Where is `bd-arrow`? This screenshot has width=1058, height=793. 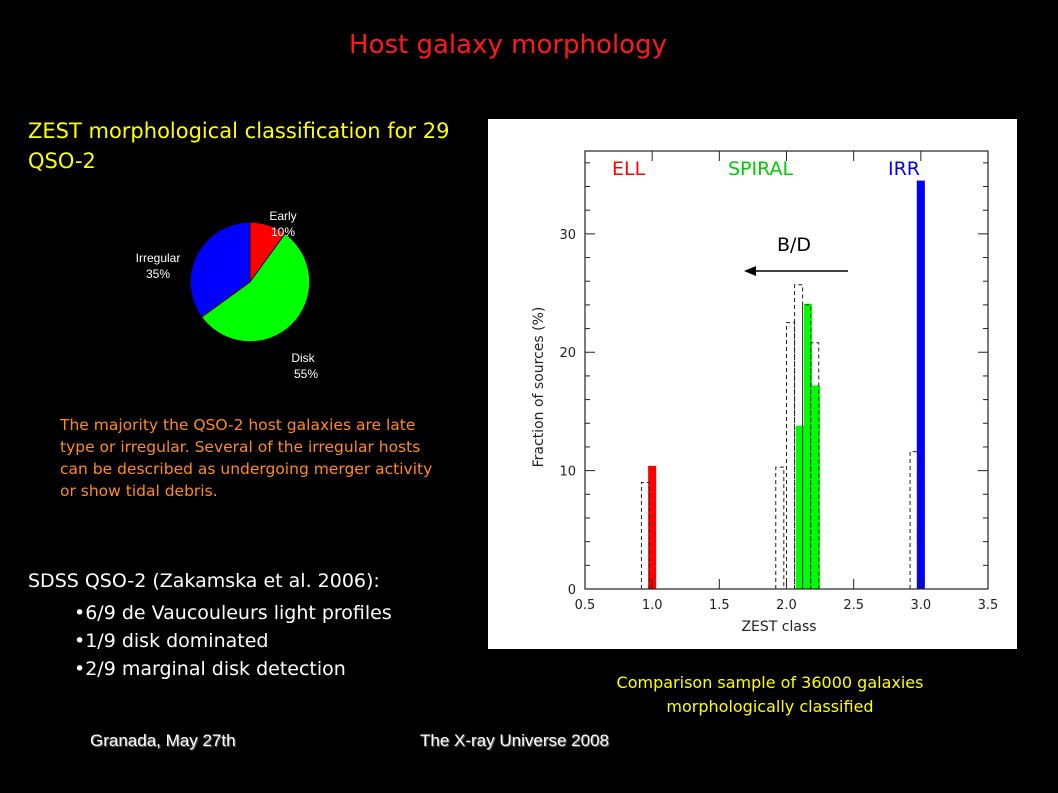 bd-arrow is located at coordinates (796, 271).